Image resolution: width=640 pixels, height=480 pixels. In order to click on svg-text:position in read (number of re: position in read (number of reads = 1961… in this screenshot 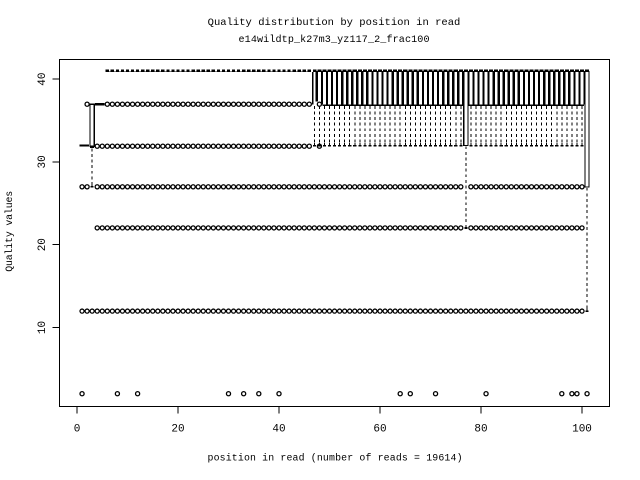, I will do `click(335, 457)`.